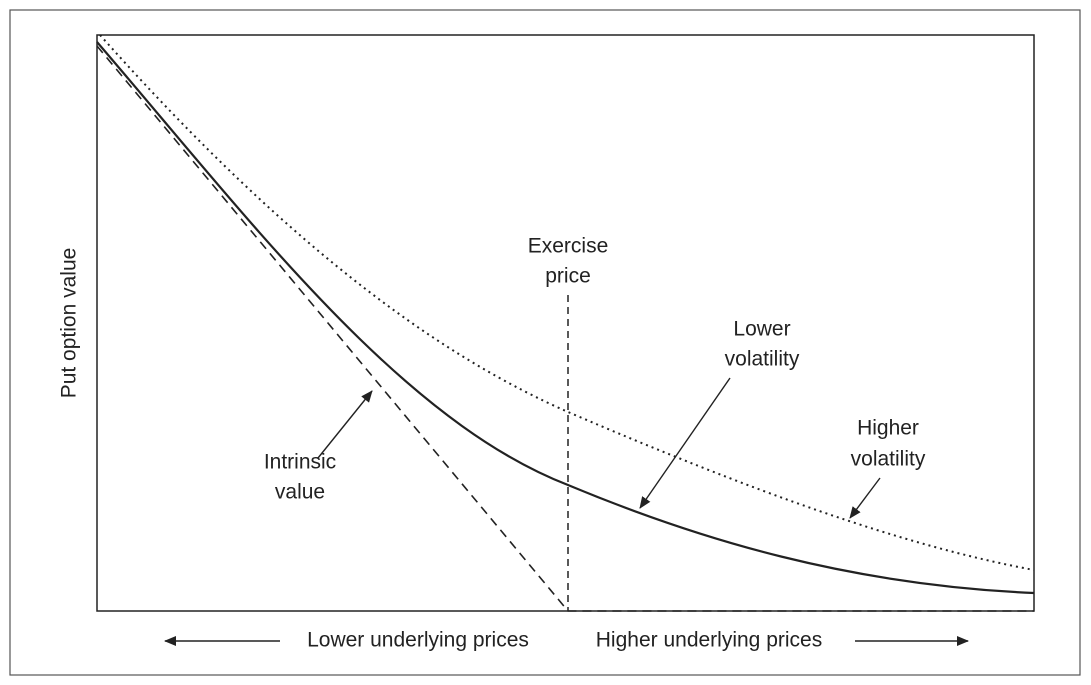 This screenshot has height=685, width=1091. Describe the element at coordinates (300, 492) in the screenshot. I see `annotation: value` at that location.